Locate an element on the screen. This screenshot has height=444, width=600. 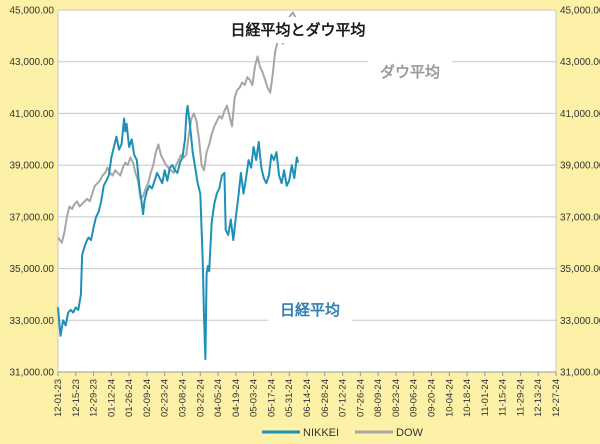
y-tick-label-right: 33,000.00 is located at coordinates (580, 321).